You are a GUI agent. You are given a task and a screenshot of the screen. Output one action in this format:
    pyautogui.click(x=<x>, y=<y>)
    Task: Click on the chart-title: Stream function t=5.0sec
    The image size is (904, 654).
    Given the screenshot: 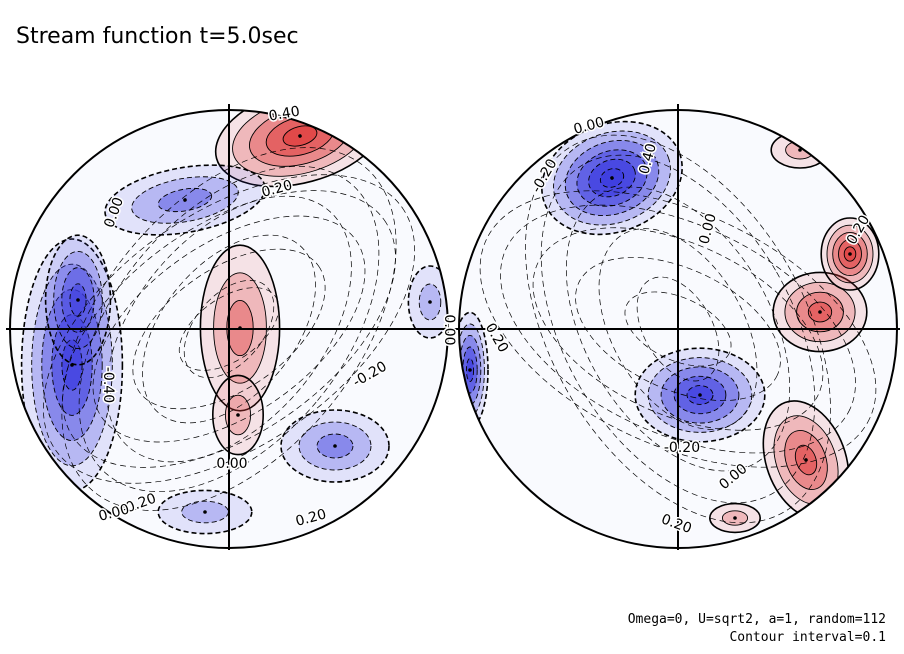 What is the action you would take?
    pyautogui.click(x=157, y=36)
    